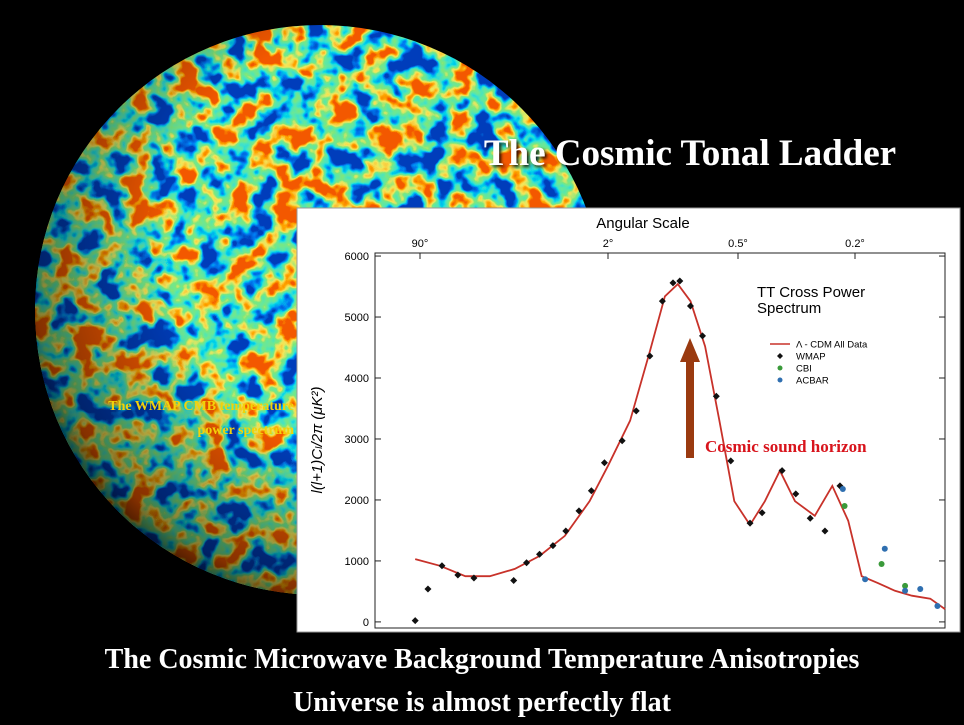  What do you see at coordinates (789, 308) in the screenshot?
I see `legend-title: Spectrum` at bounding box center [789, 308].